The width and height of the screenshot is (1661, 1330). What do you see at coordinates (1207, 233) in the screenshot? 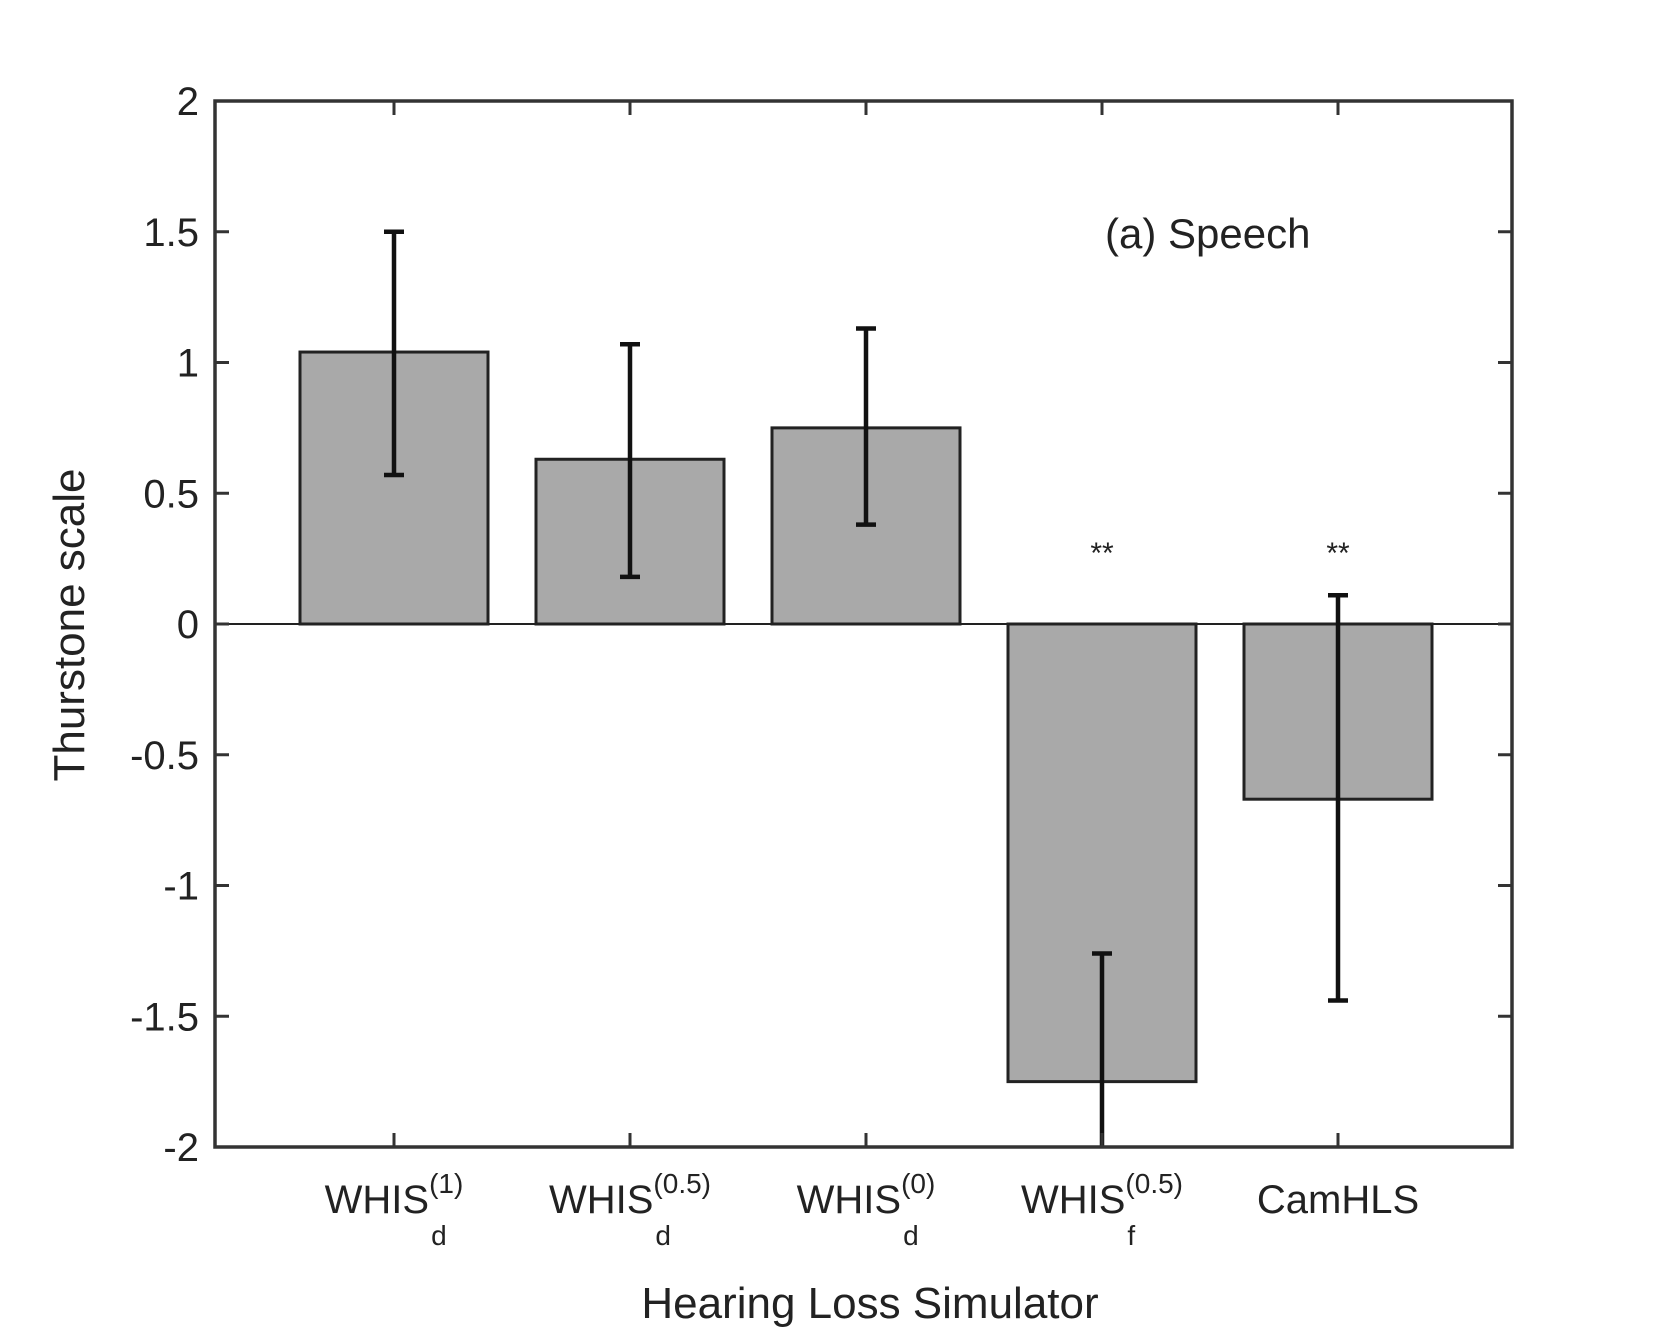
I see `chart-annotation: (a) Speech` at bounding box center [1207, 233].